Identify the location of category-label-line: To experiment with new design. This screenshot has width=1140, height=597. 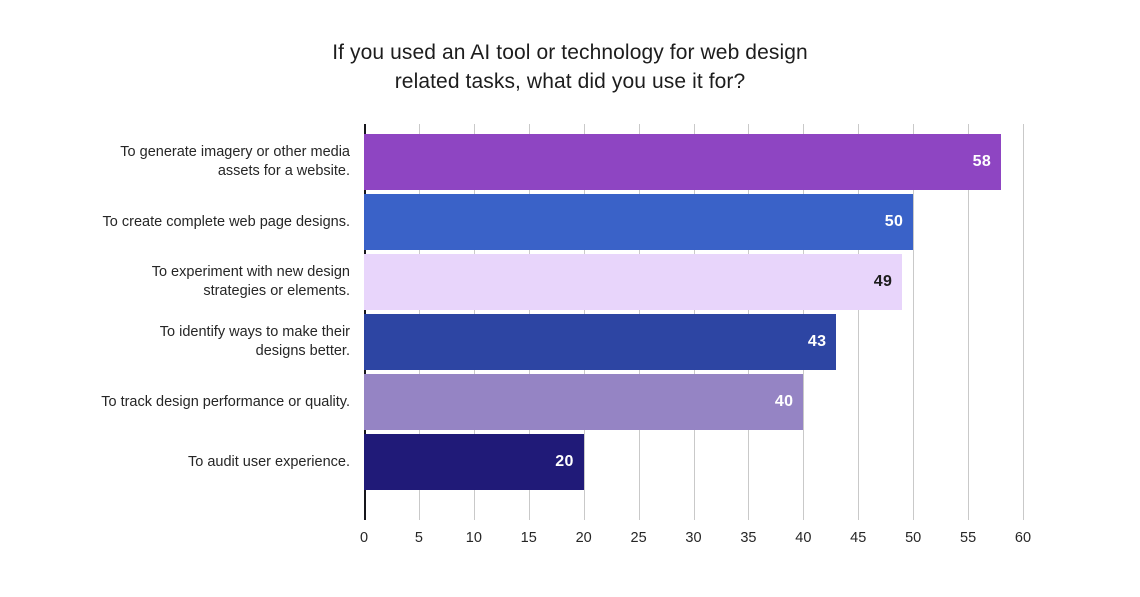
(250, 272).